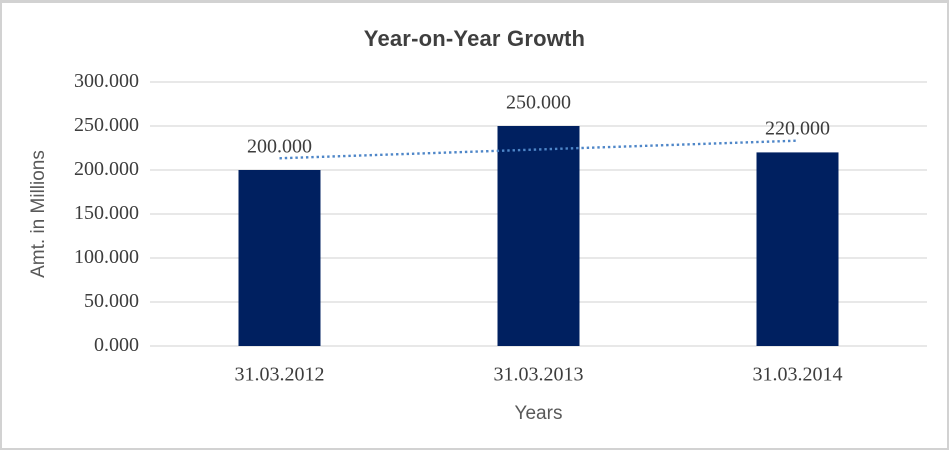  Describe the element at coordinates (538, 149) in the screenshot. I see `trendline` at that location.